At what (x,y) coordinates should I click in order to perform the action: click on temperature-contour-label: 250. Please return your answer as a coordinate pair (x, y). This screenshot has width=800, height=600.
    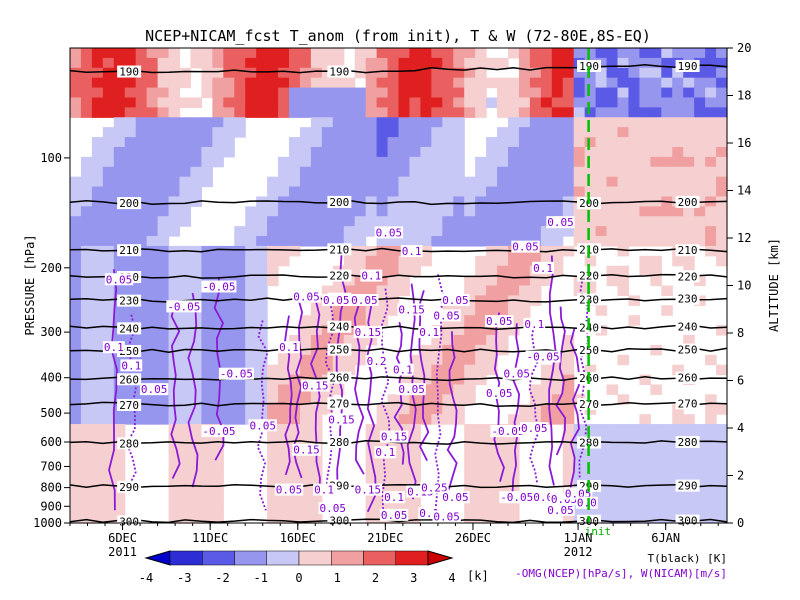
    Looking at the image, I should click on (688, 350).